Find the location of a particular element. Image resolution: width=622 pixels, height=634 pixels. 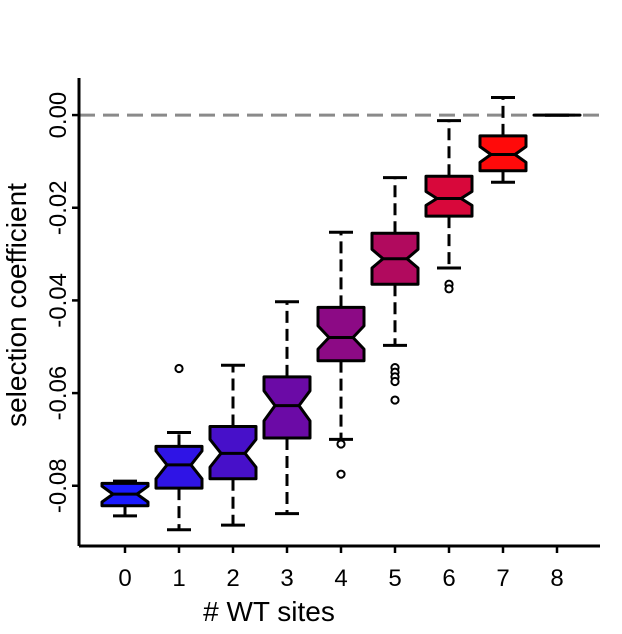

x-tick-label: 2 is located at coordinates (232, 578).